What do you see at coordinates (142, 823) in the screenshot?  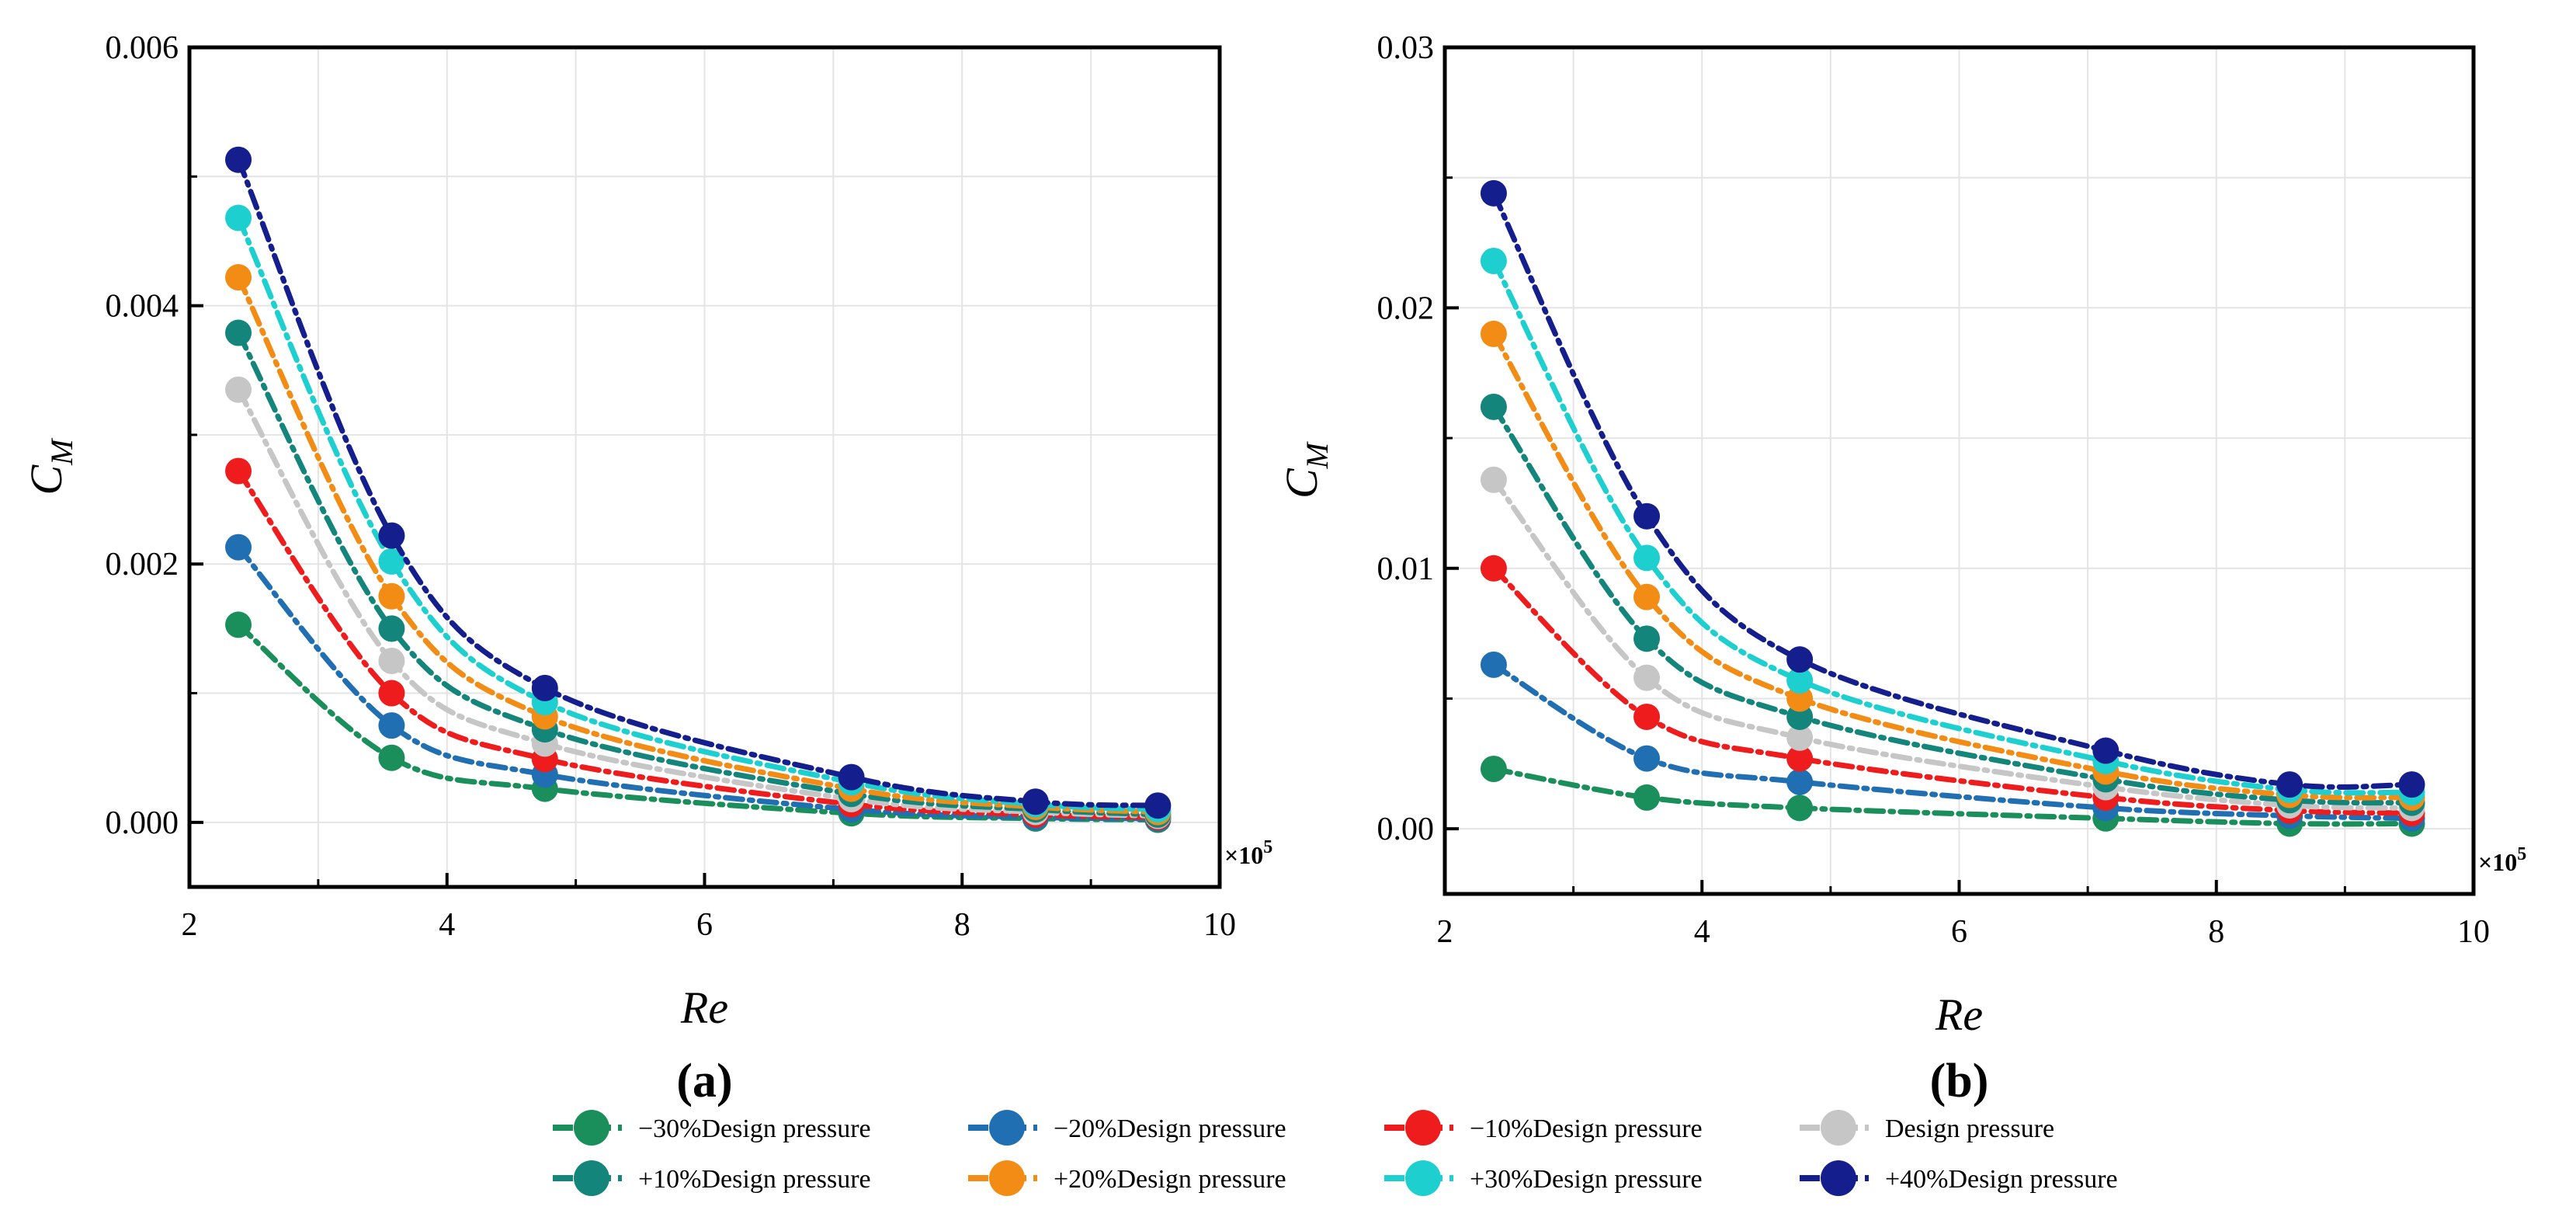 I see `y-tick-label: 0.000` at bounding box center [142, 823].